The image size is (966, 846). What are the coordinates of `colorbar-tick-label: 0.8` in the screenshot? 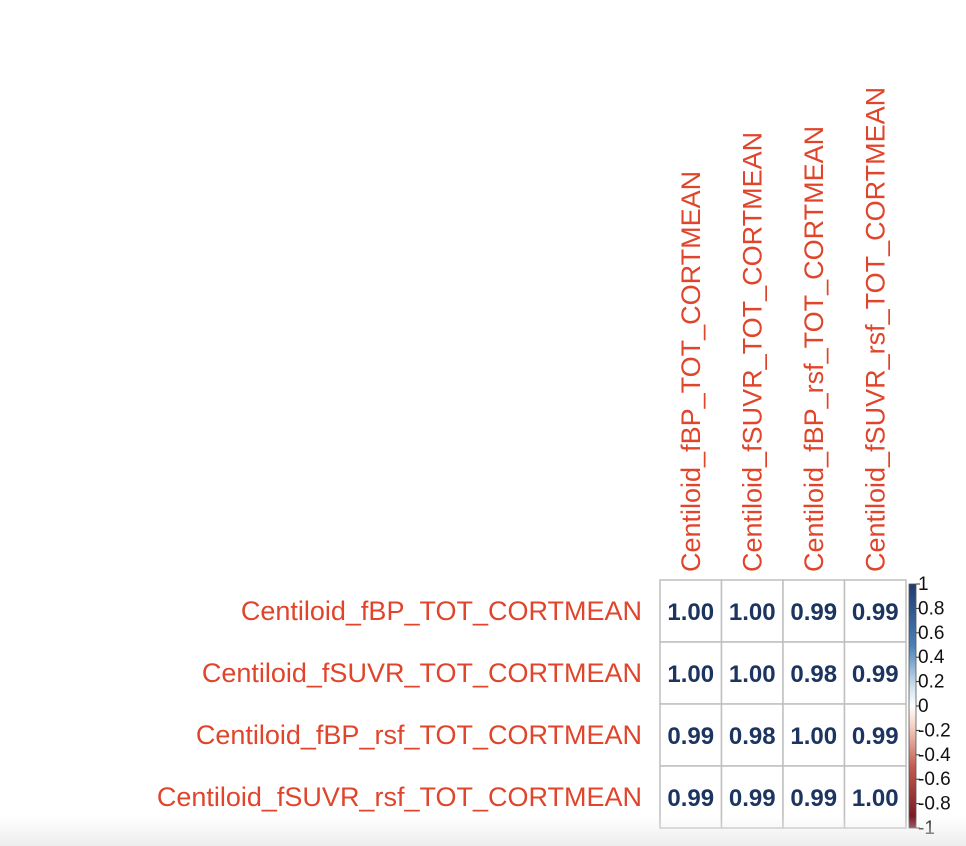 It's located at (931, 608).